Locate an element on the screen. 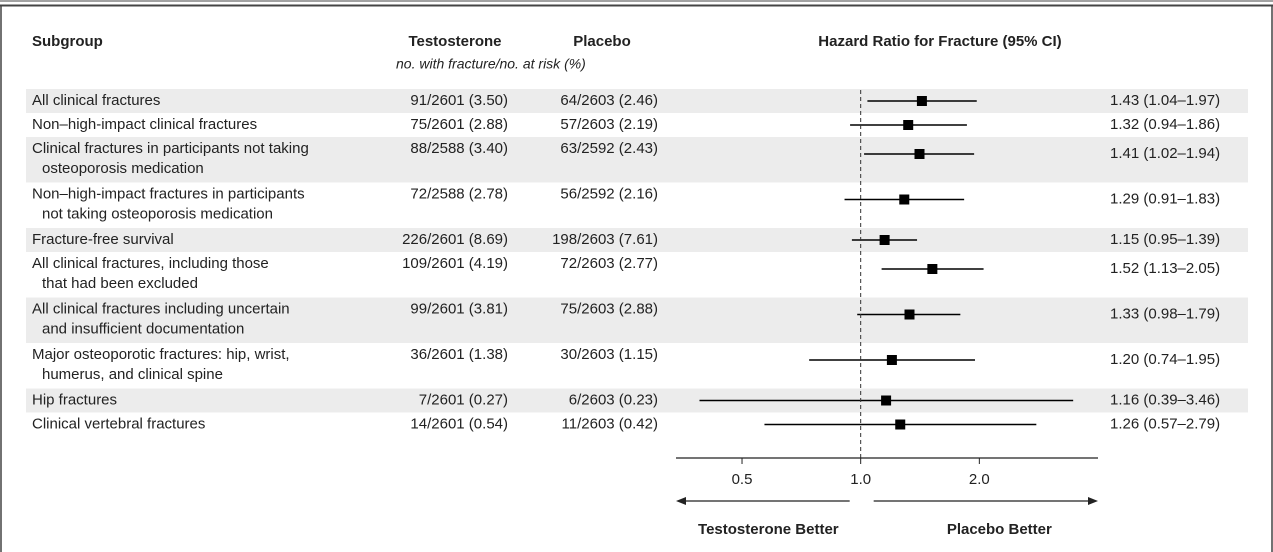 The height and width of the screenshot is (552, 1273). testosterone-count: 72/2588 (2.78) is located at coordinates (459, 193).